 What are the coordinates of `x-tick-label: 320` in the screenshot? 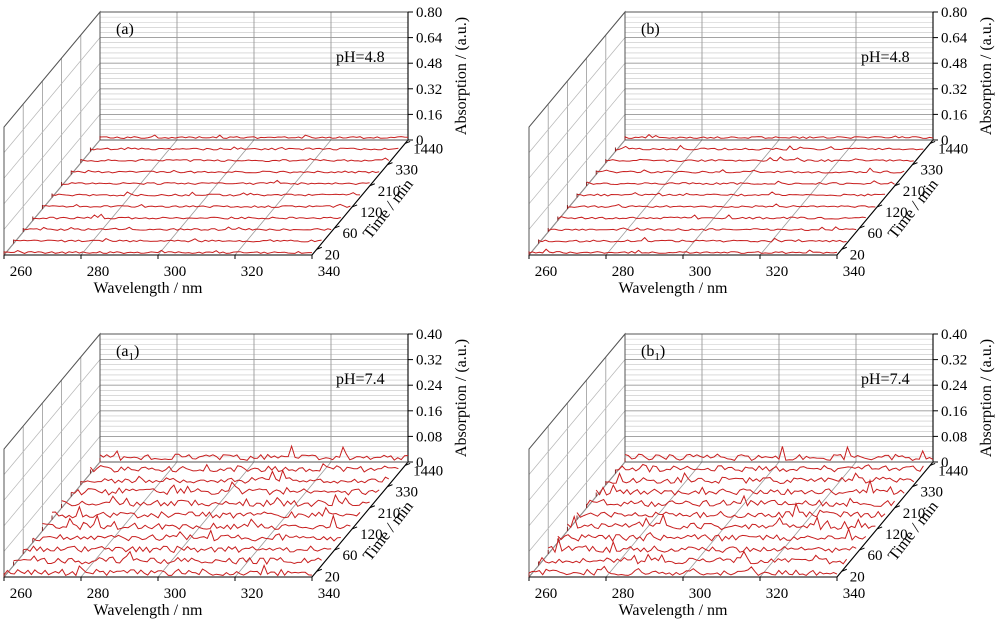 It's located at (777, 272).